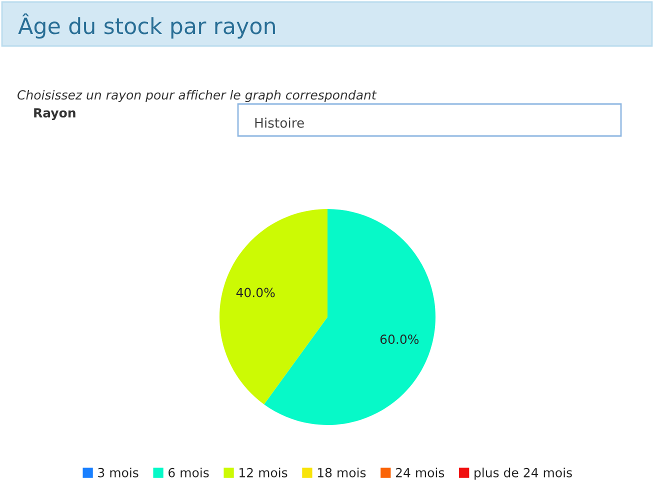 This screenshot has height=496, width=656. Describe the element at coordinates (255, 293) in the screenshot. I see `data-label: 40.0%` at that location.